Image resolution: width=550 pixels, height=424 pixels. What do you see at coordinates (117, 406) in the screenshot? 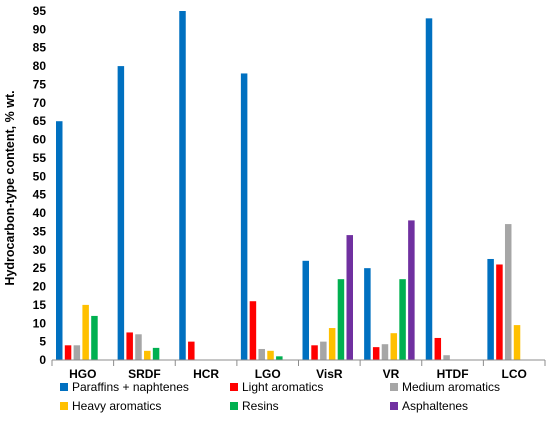
I see `legend-label: Heavy aromatics` at bounding box center [117, 406].